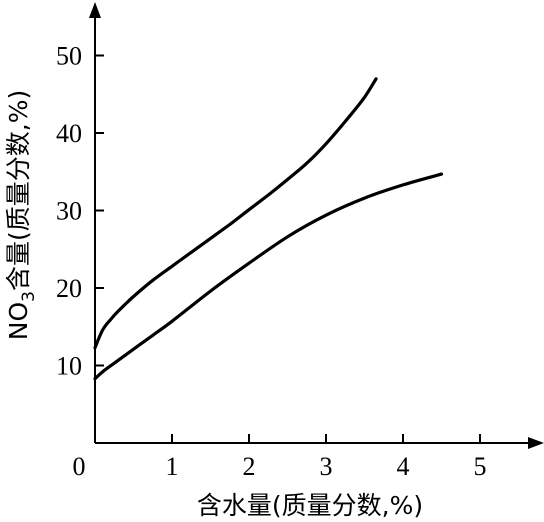 The image size is (544, 522). Describe the element at coordinates (95, 10) in the screenshot. I see `y-axis-arrow` at that location.